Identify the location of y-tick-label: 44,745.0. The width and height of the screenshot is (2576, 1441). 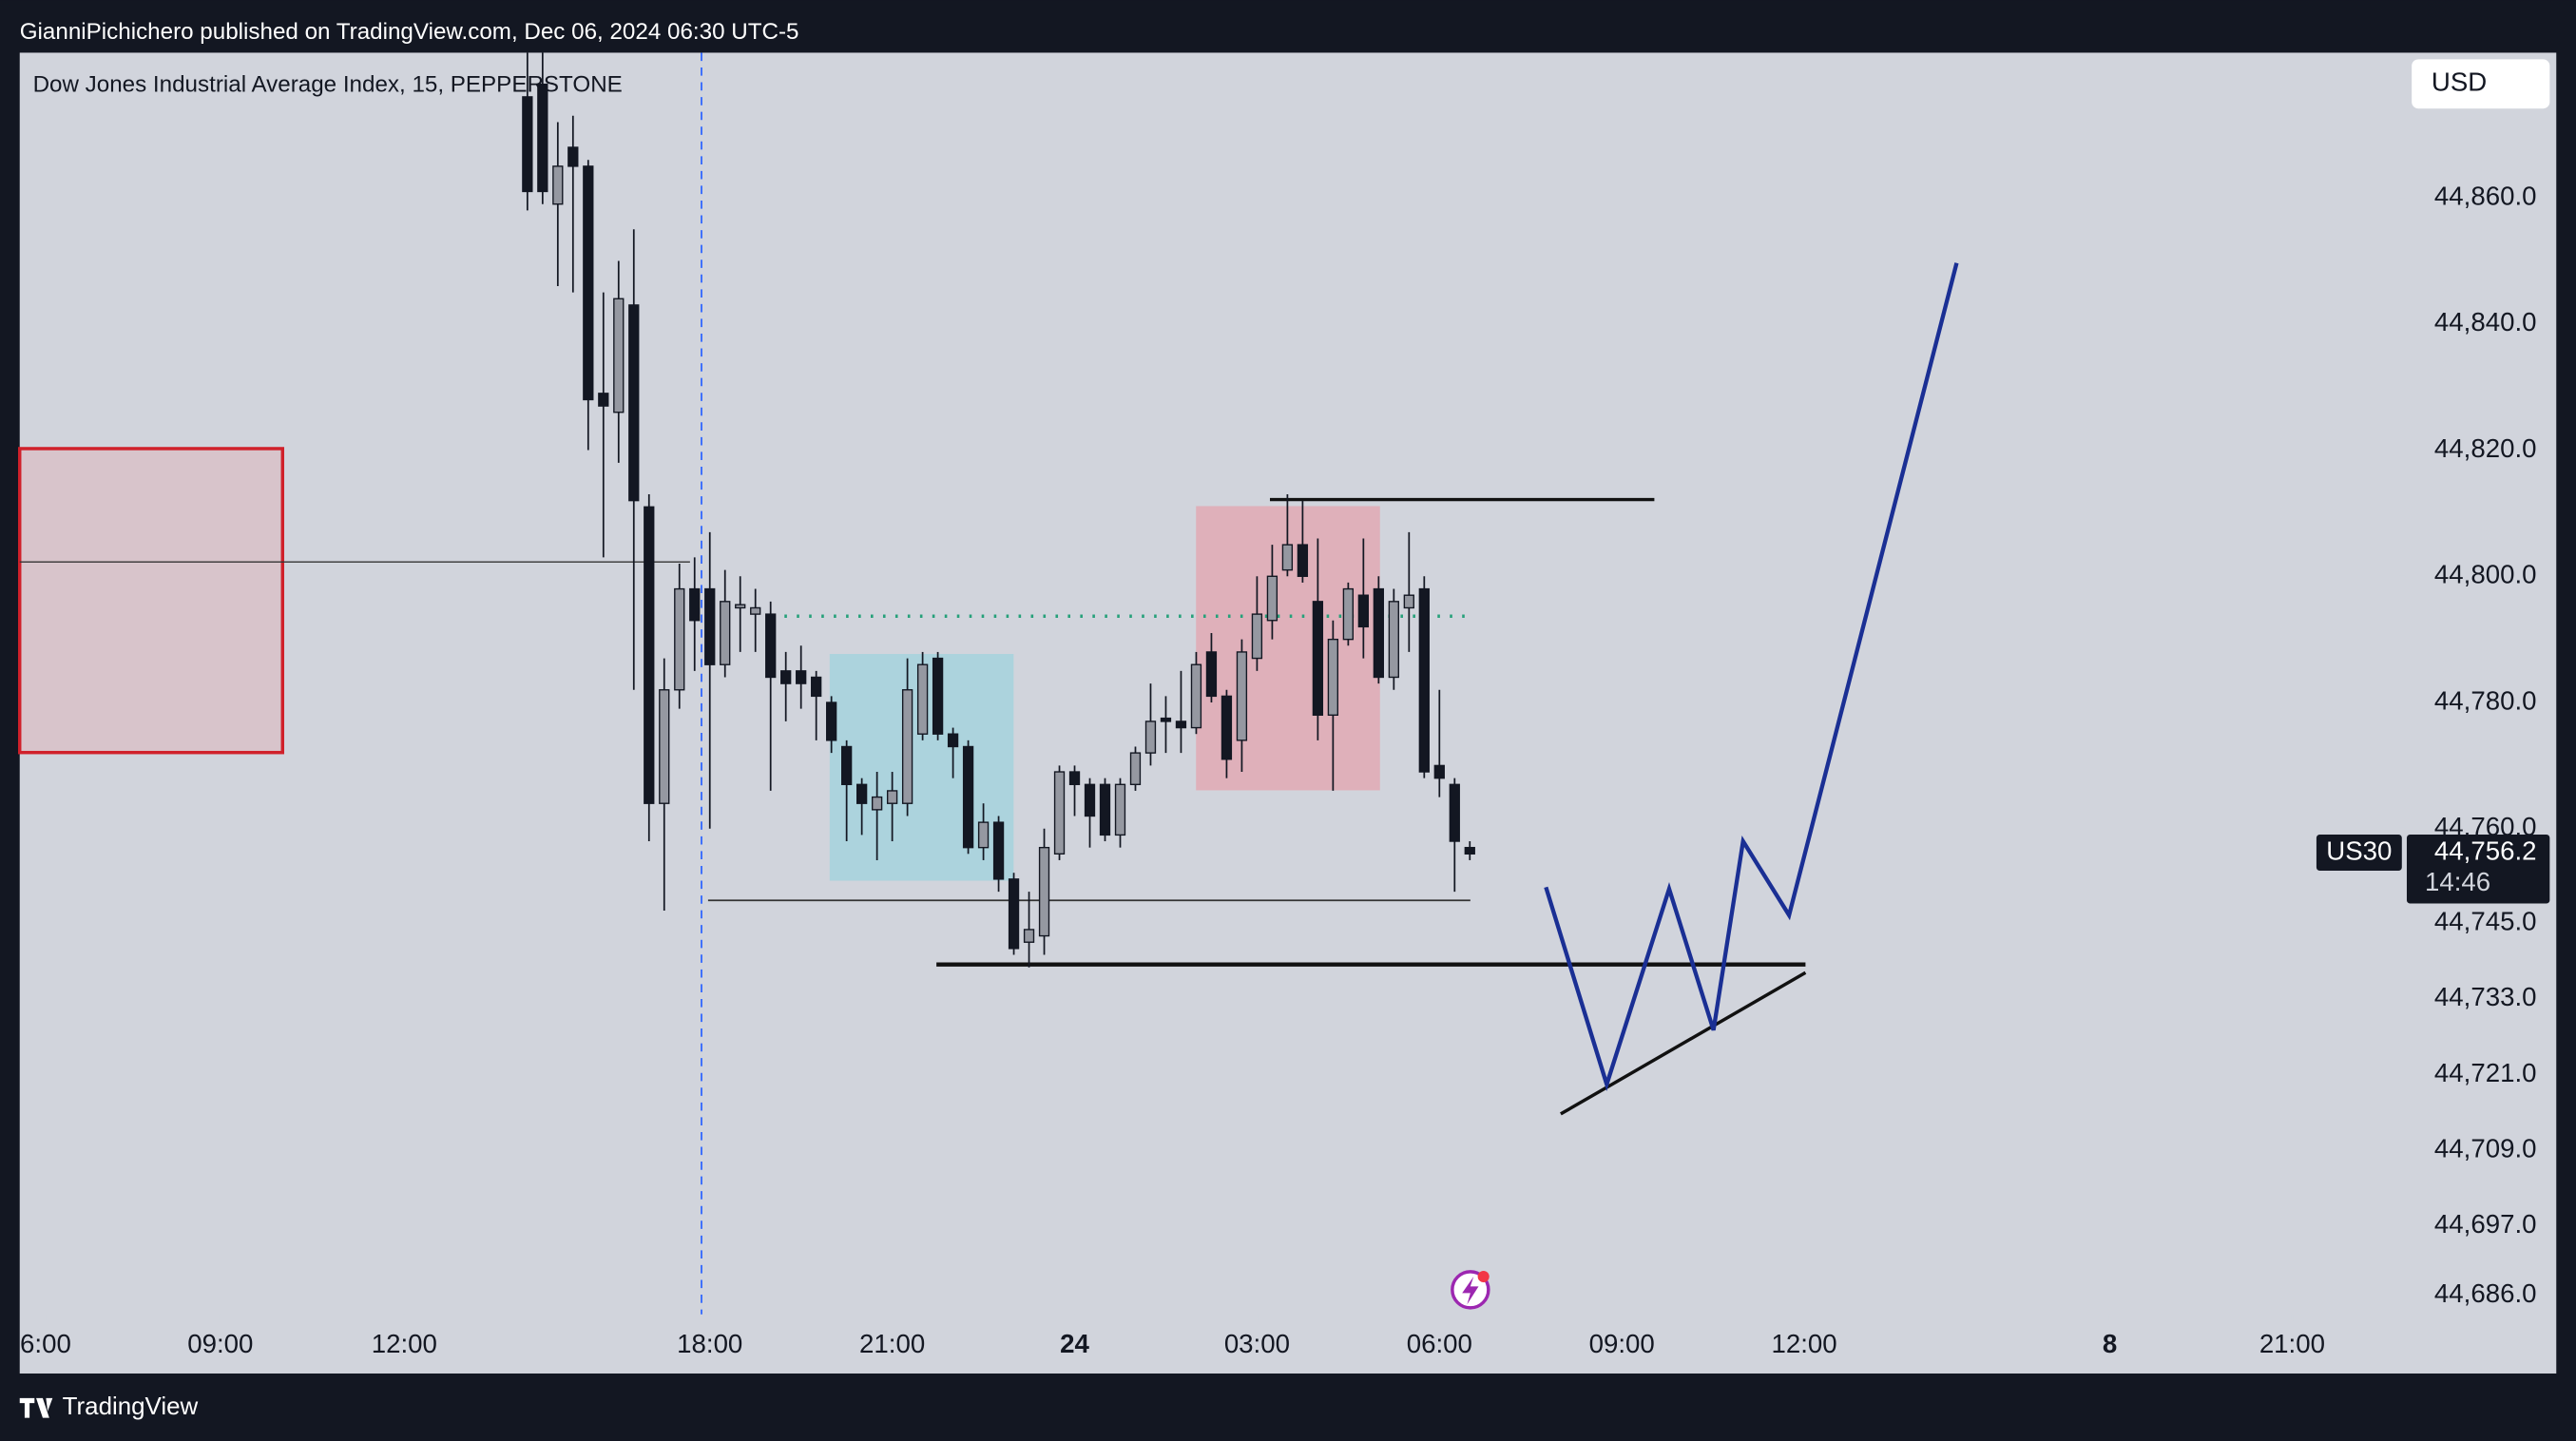
(2485, 922).